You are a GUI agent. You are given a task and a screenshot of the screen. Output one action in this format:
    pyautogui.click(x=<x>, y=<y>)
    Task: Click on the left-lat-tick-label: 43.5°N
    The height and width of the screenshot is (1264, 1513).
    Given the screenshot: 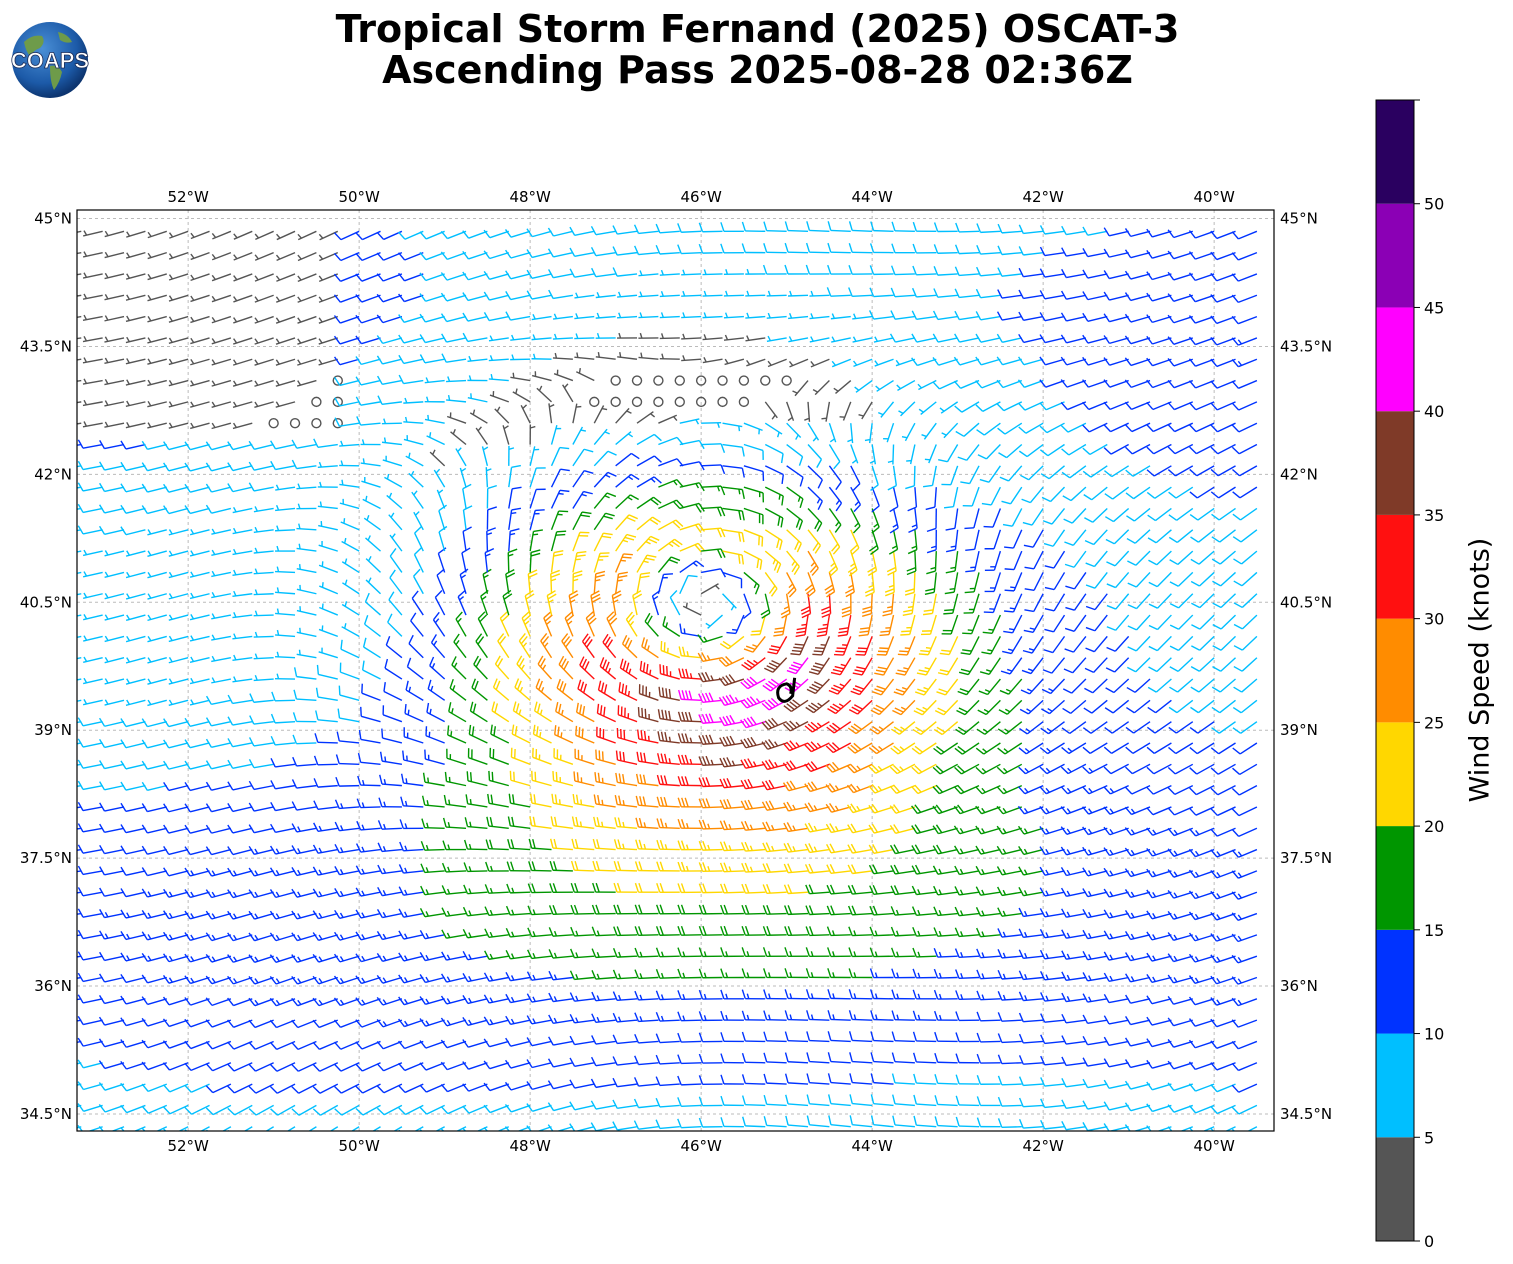 What is the action you would take?
    pyautogui.click(x=46, y=346)
    